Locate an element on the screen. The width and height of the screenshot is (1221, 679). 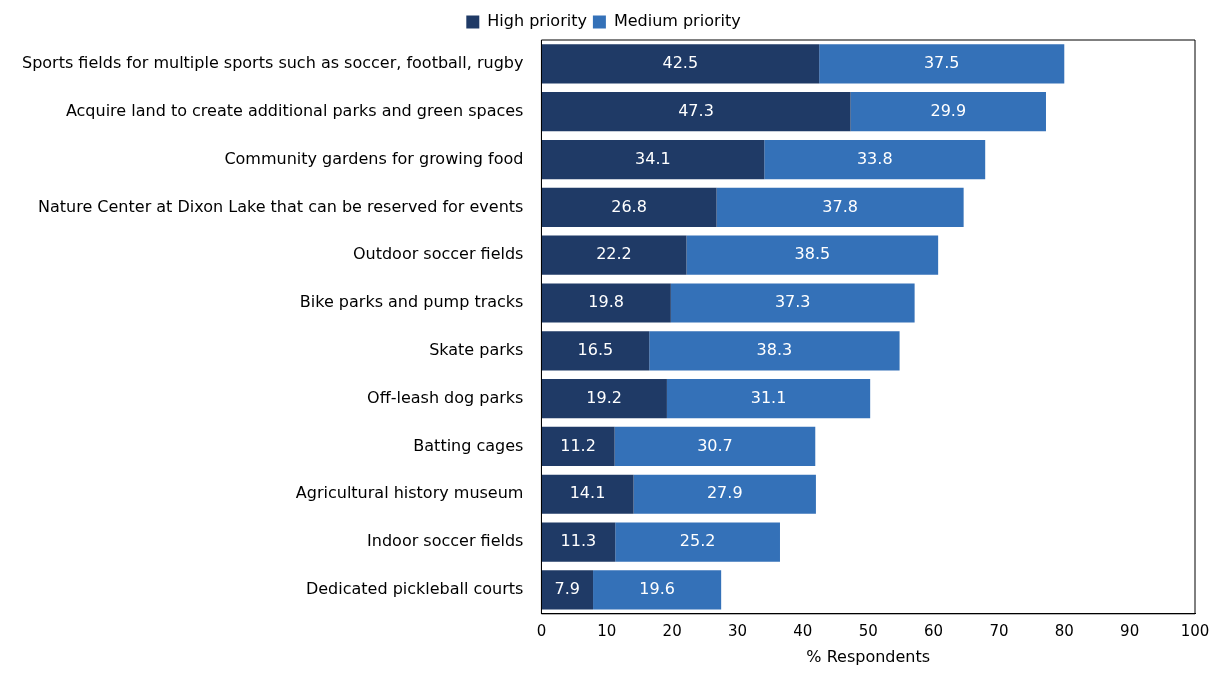
data-label: 33.8 is located at coordinates (874, 158).